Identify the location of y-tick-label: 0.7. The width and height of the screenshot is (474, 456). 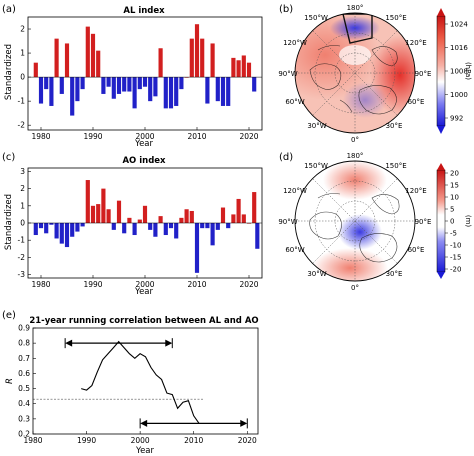
(24, 358).